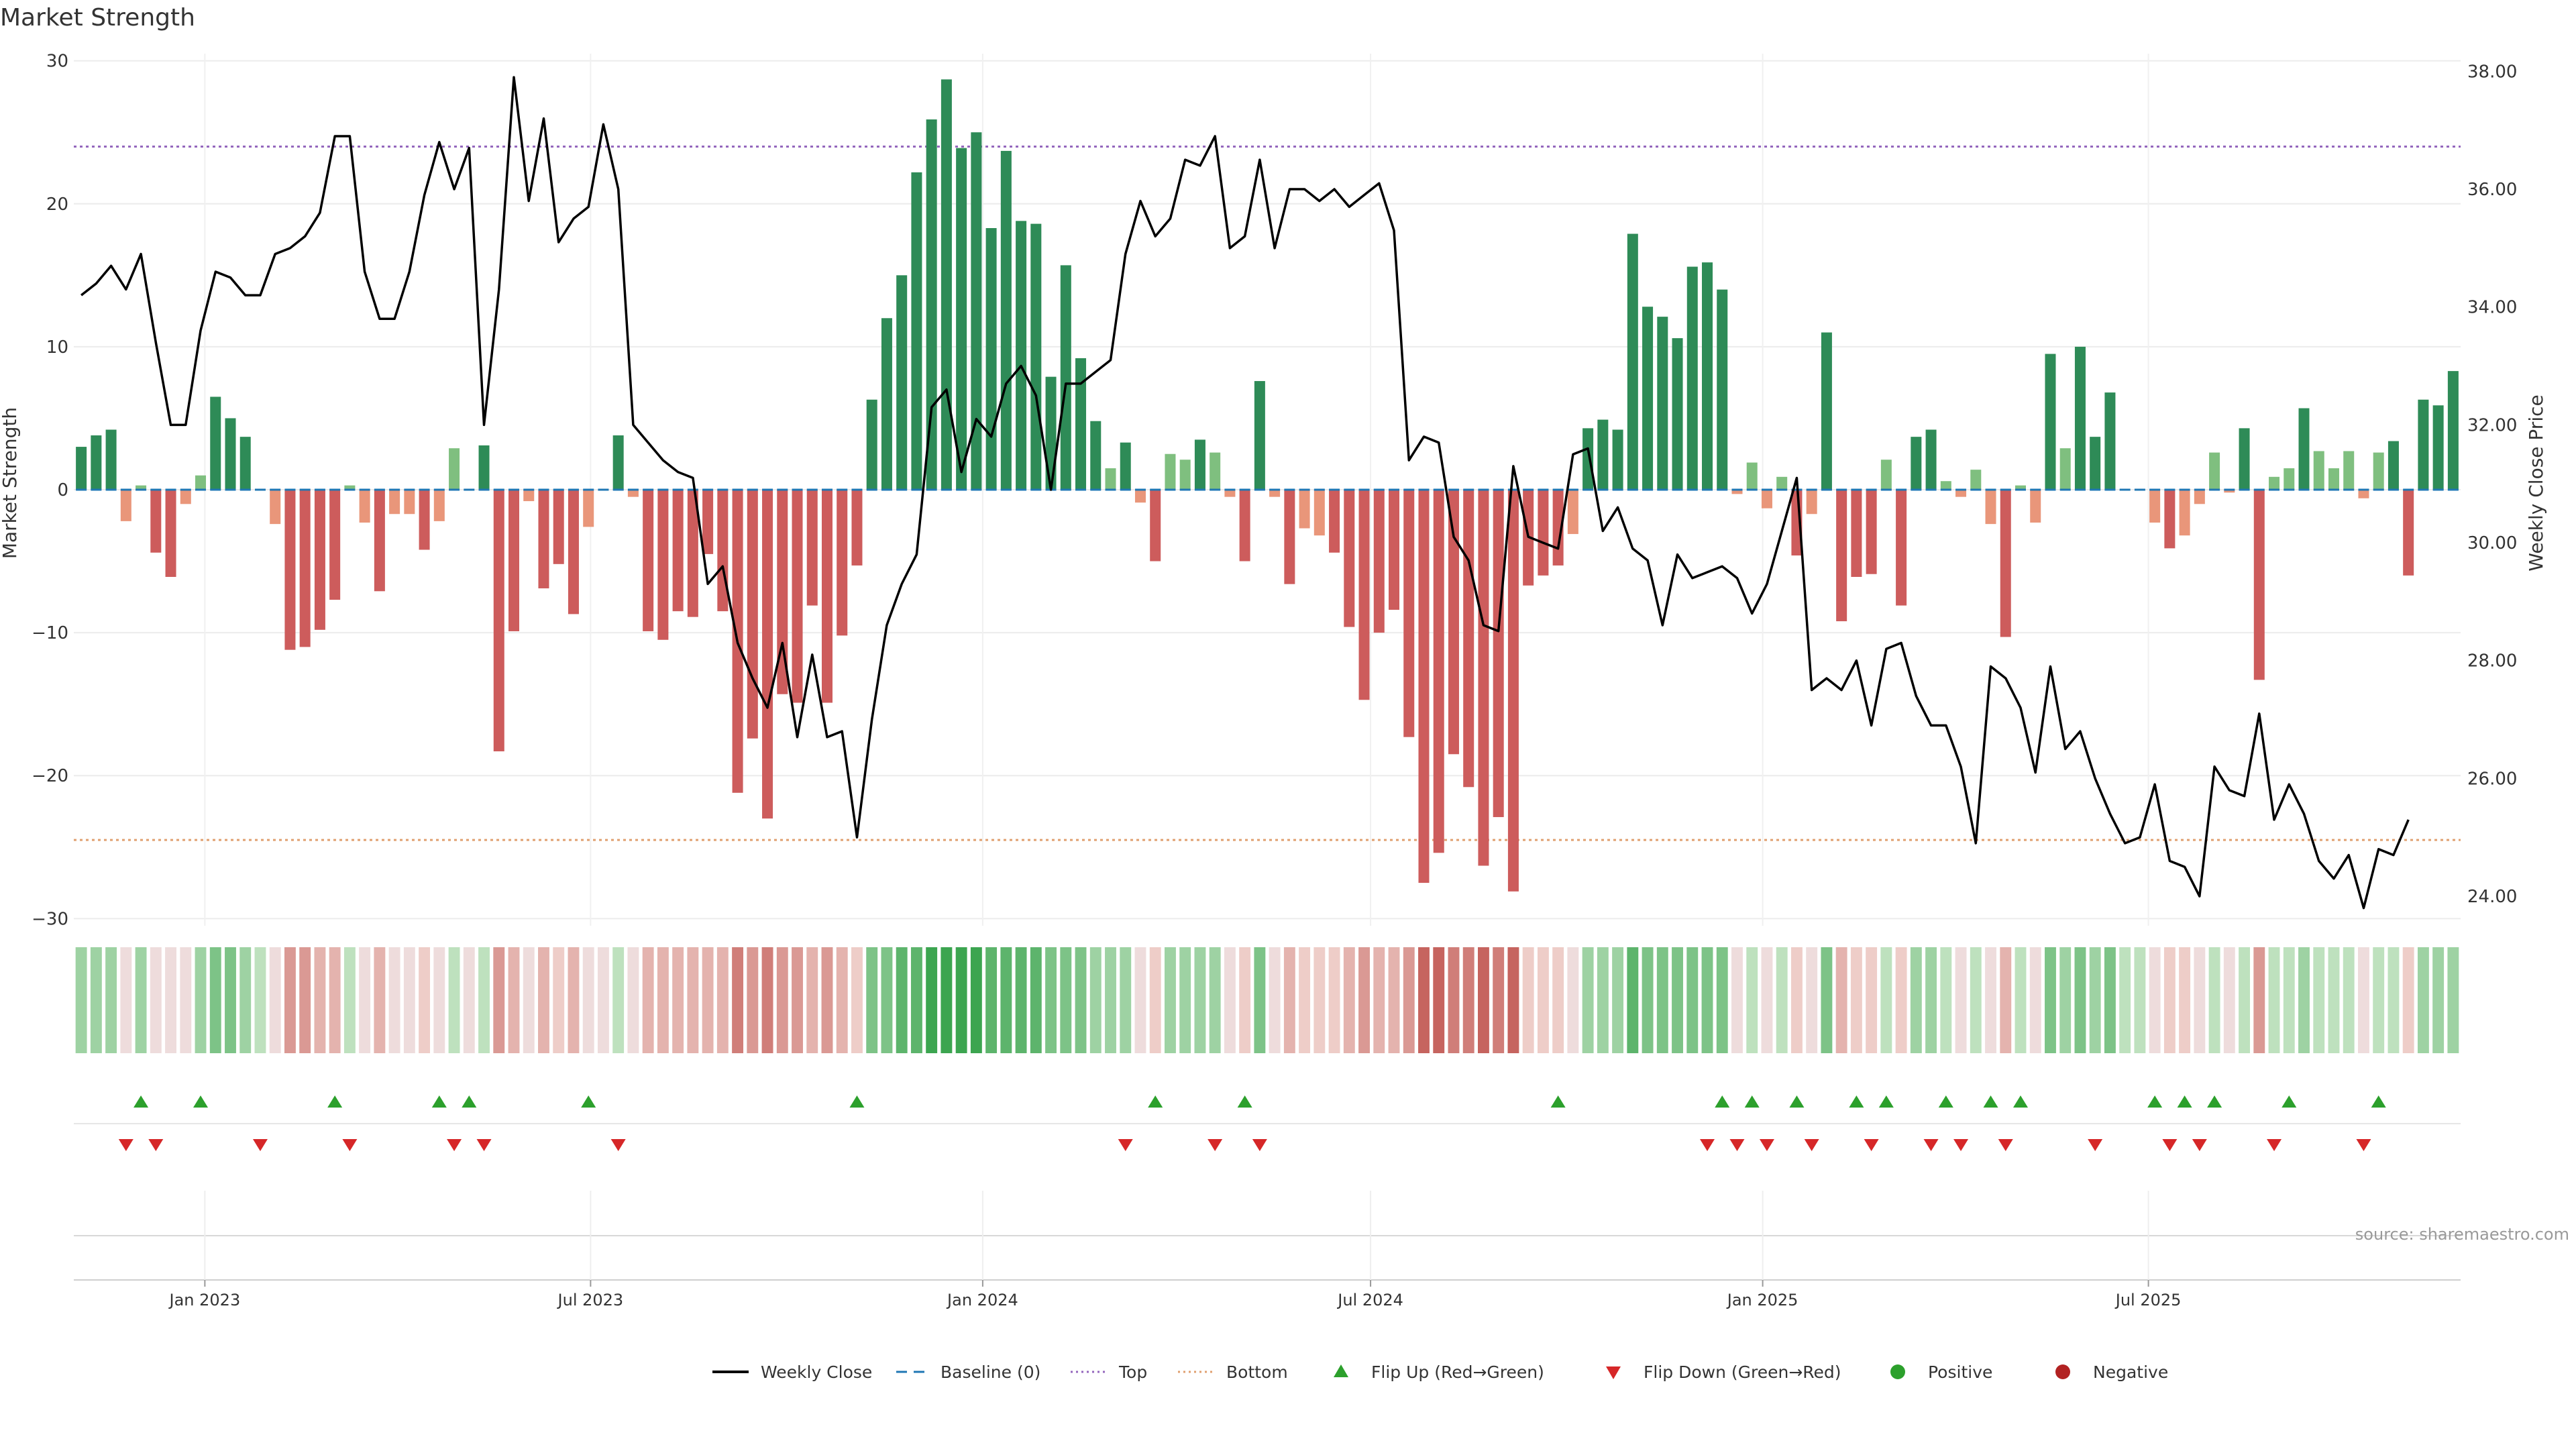 The width and height of the screenshot is (2576, 1449). I want to click on legend-item: Bottom, so click(1233, 1372).